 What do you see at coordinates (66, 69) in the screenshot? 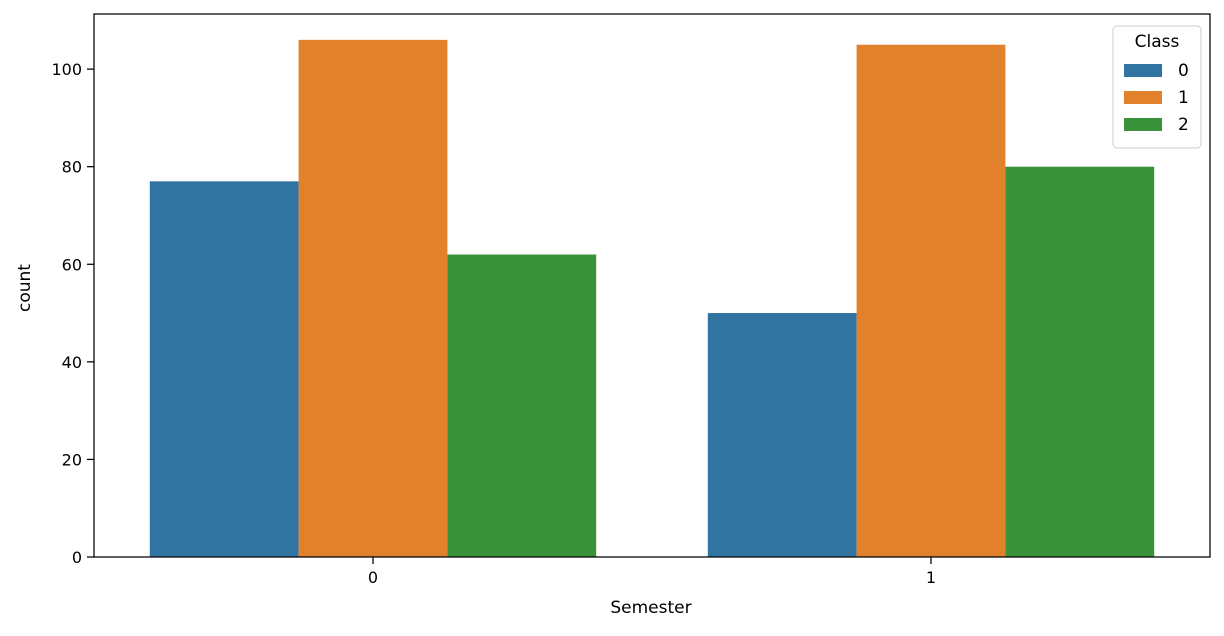
I see `y-tick-label: 100` at bounding box center [66, 69].